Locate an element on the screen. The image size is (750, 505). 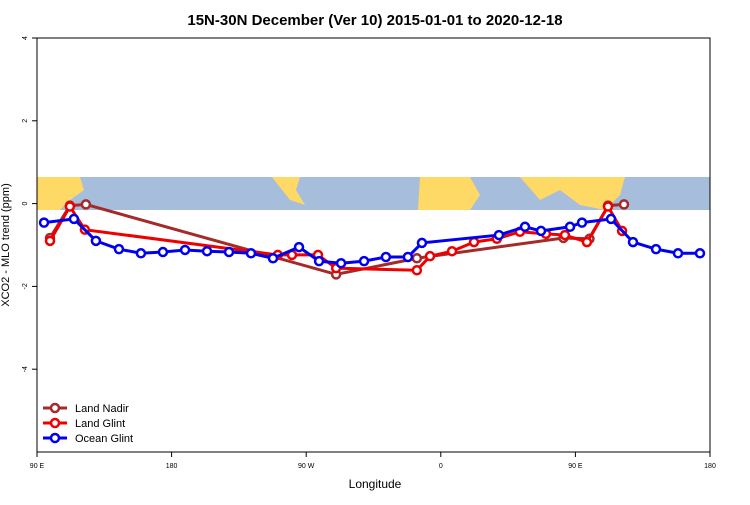
x-tick-label: 0 is located at coordinates (441, 466).